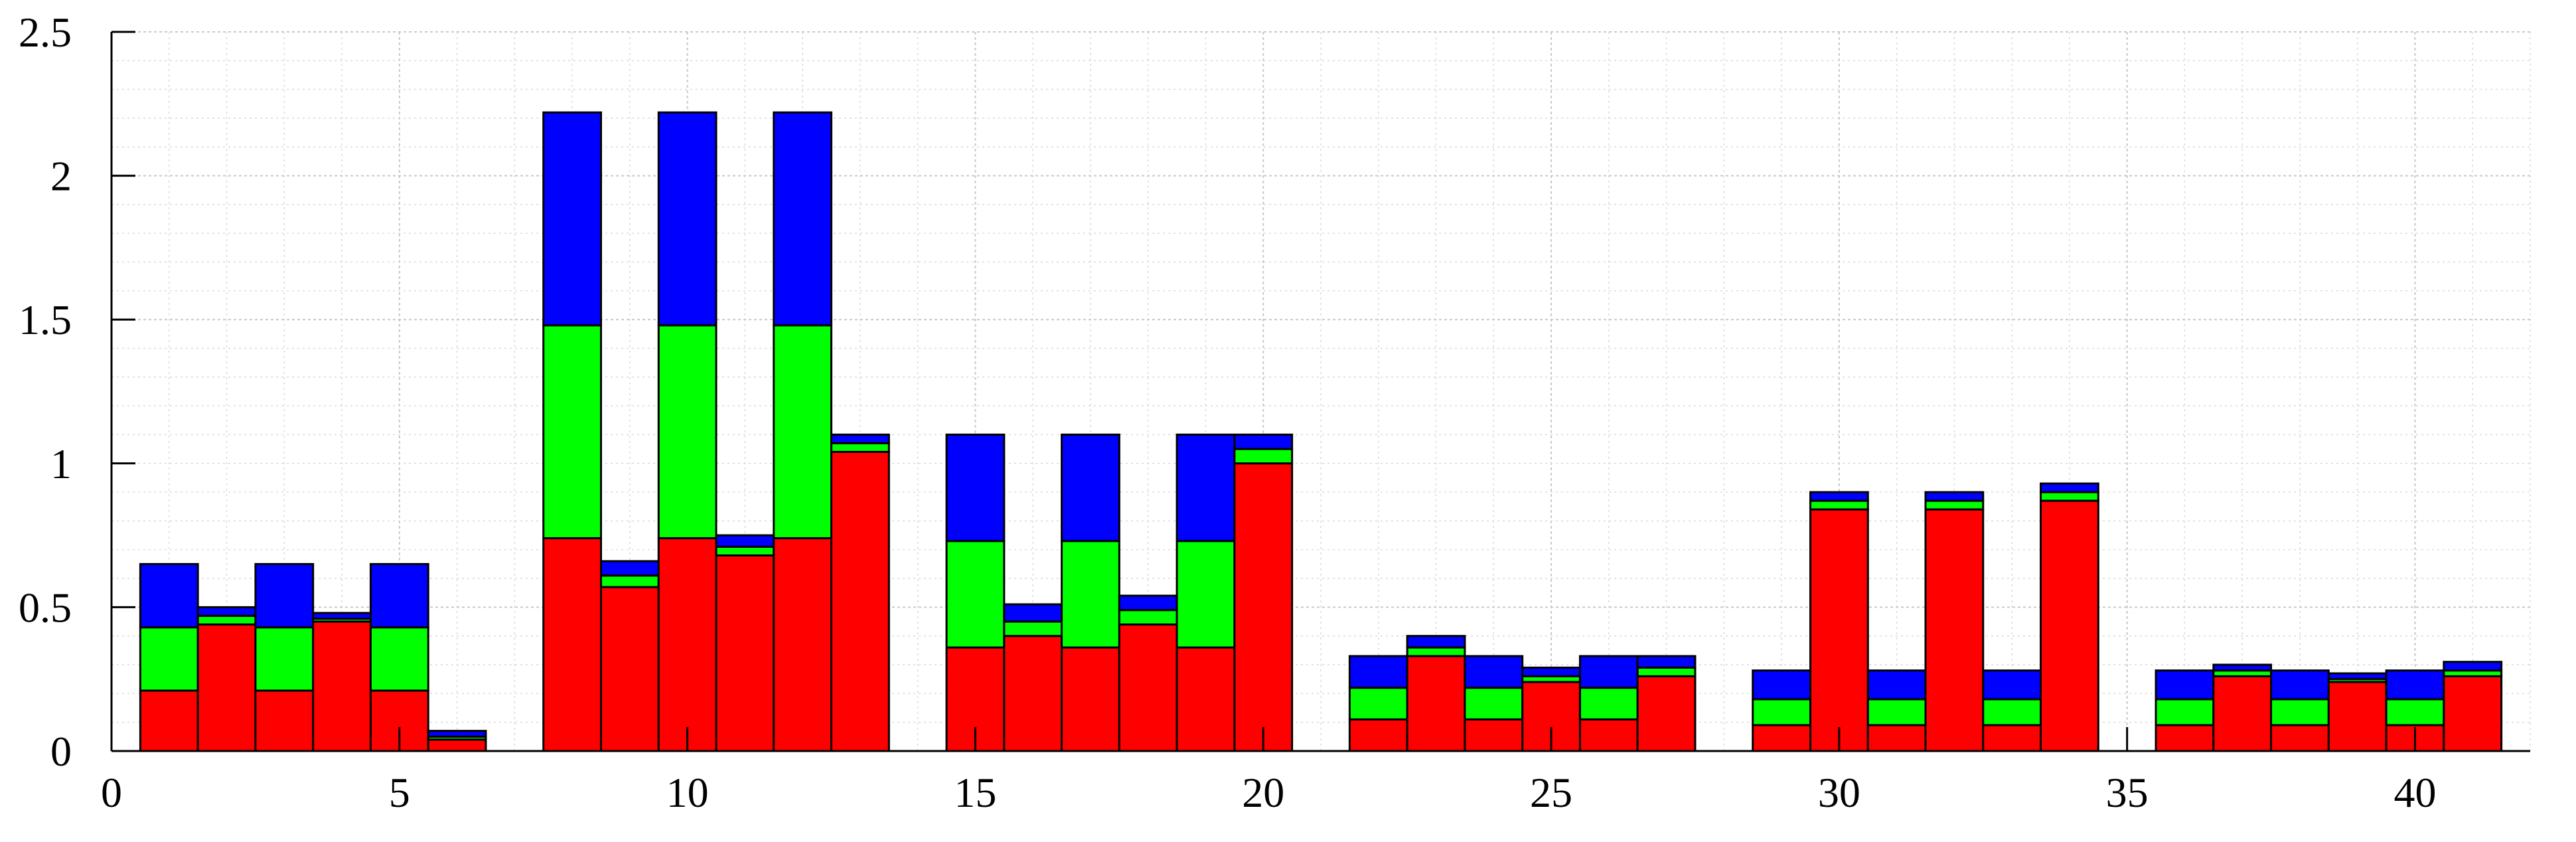 The width and height of the screenshot is (2576, 842). I want to click on y-tick-labels: 0 0.5 1 1.5 2 2.5, so click(46, 392).